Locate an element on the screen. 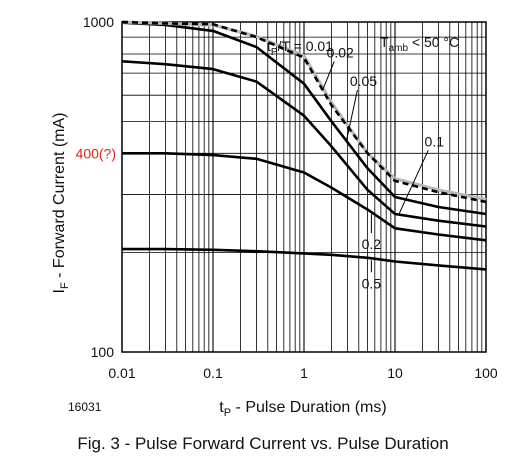 The width and height of the screenshot is (526, 464). x-tick-label: 1 is located at coordinates (304, 373).